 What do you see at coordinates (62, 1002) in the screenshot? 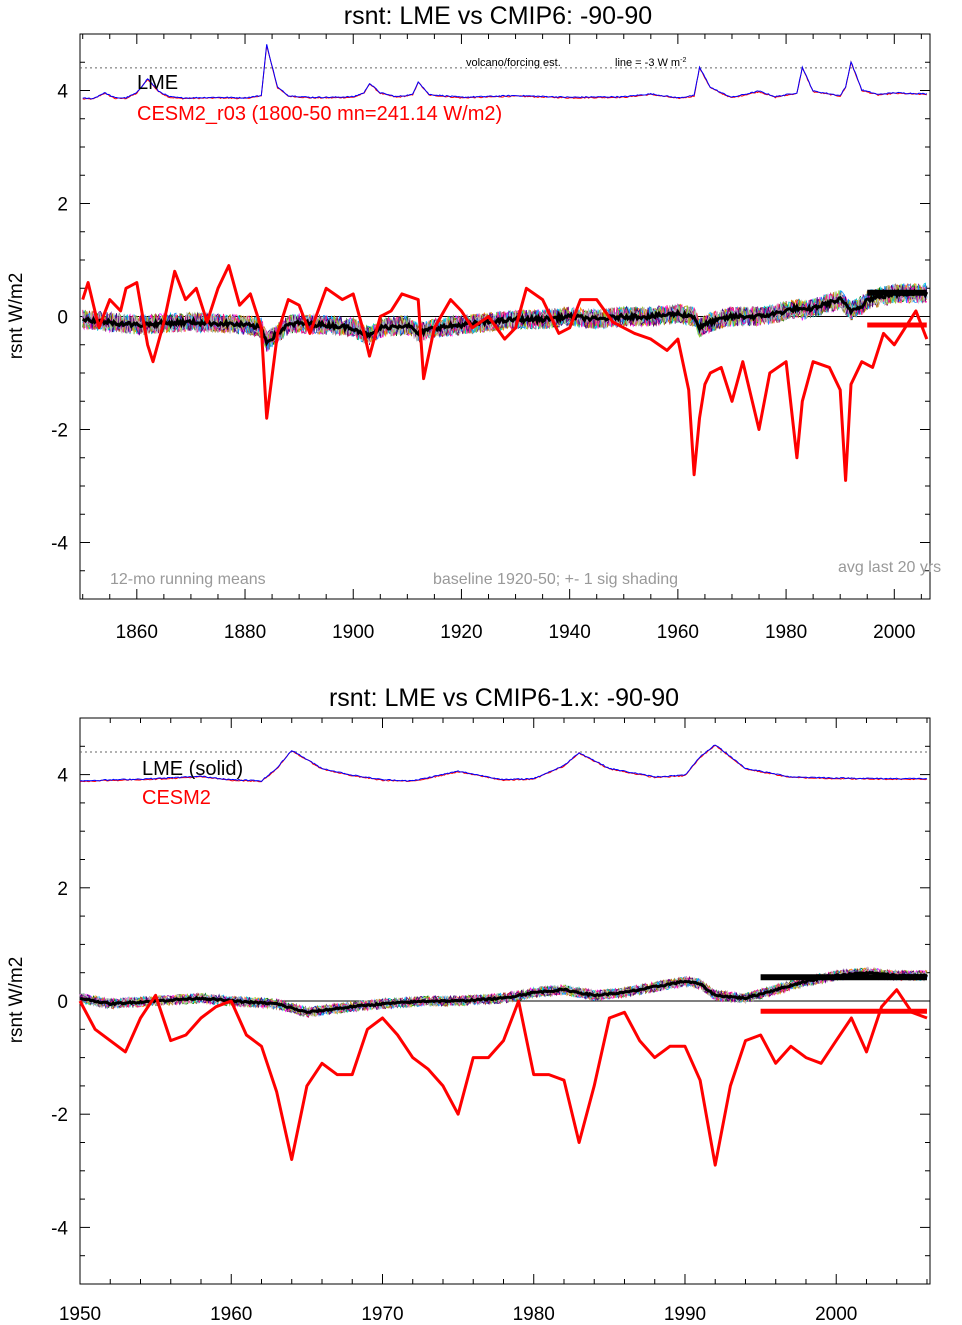
I see `bottom-y-tick-label: 0` at bounding box center [62, 1002].